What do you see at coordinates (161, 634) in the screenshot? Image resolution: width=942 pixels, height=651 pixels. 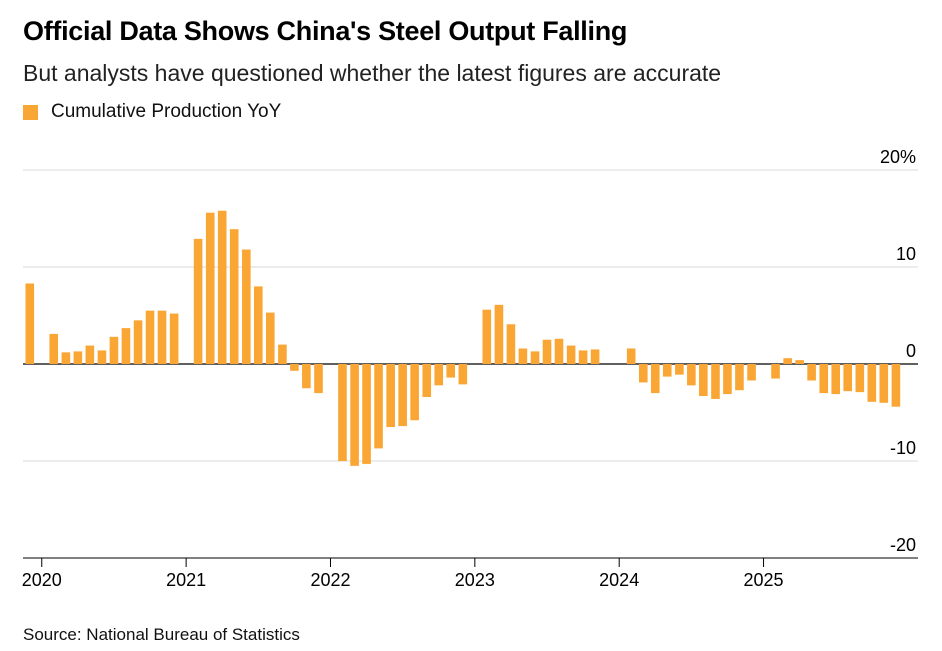 I see `source-note: Source: National Bureau of Statistics` at bounding box center [161, 634].